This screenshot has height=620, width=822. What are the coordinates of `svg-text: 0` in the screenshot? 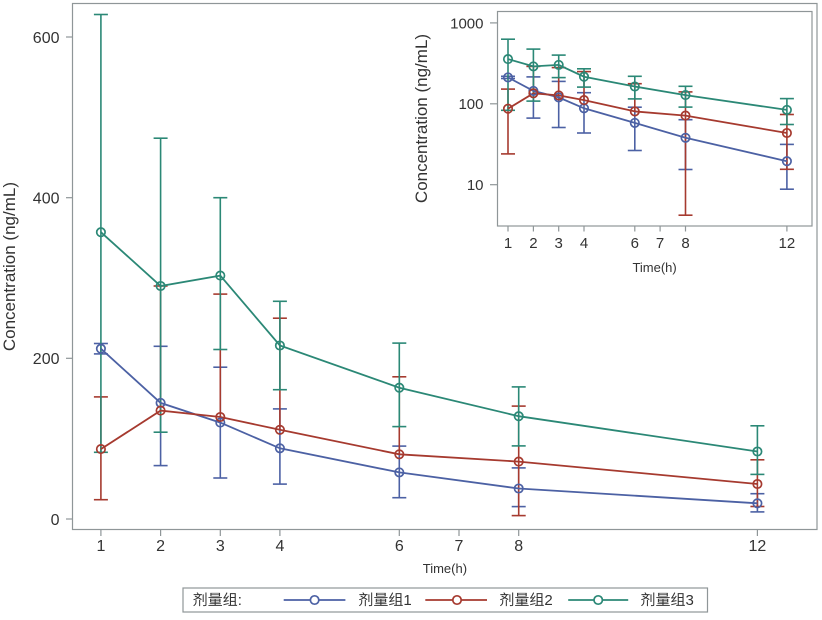 It's located at (55, 520).